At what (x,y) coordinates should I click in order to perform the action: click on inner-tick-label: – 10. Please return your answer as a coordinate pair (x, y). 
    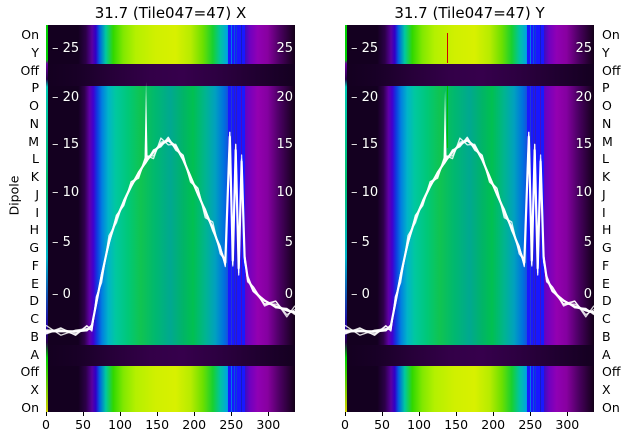
    Looking at the image, I should click on (365, 192).